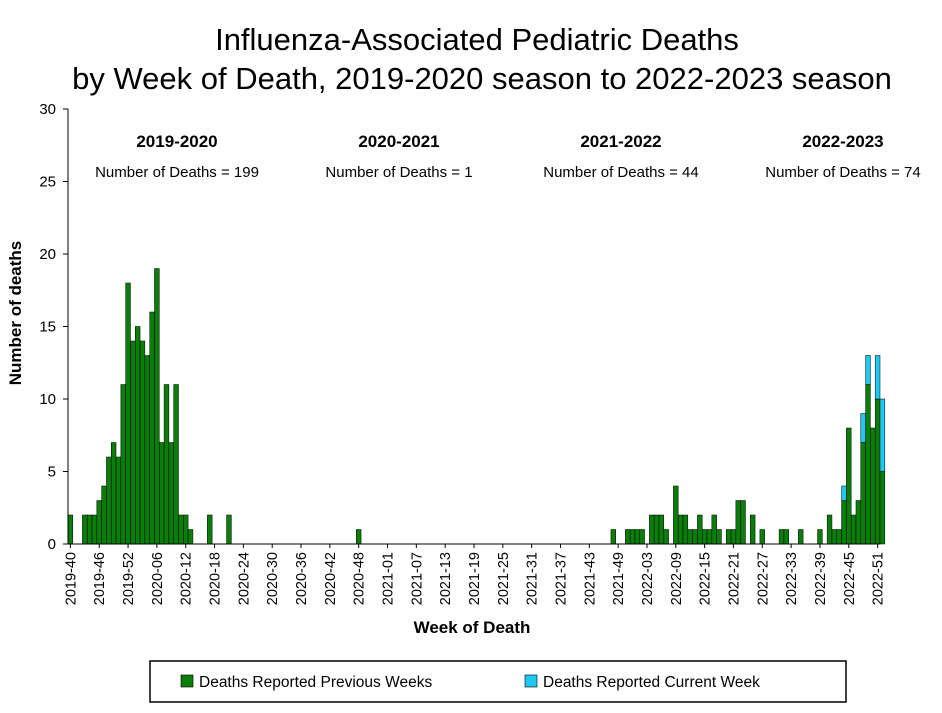 This screenshot has height=713, width=942. Describe the element at coordinates (398, 172) in the screenshot. I see `season-count-2020-2021: Number of Deaths = 1` at that location.